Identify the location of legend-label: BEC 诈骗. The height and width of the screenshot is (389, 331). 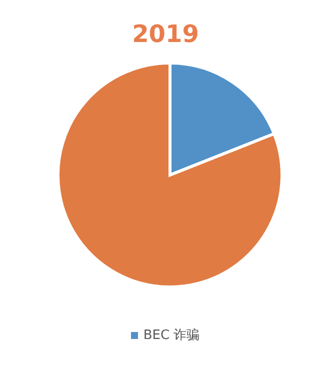
(171, 335).